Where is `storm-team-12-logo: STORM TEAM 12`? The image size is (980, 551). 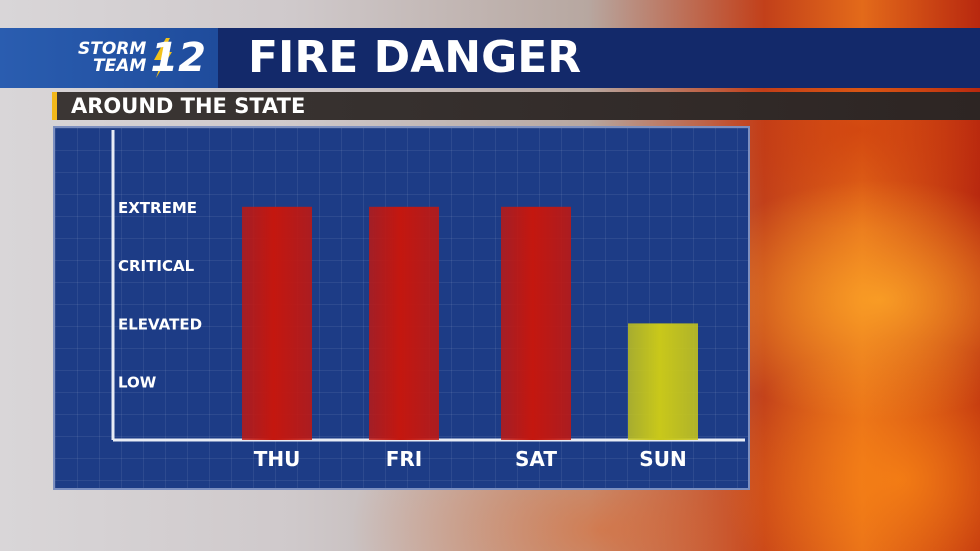 storm-team-12-logo: STORM TEAM 12 is located at coordinates (109, 58).